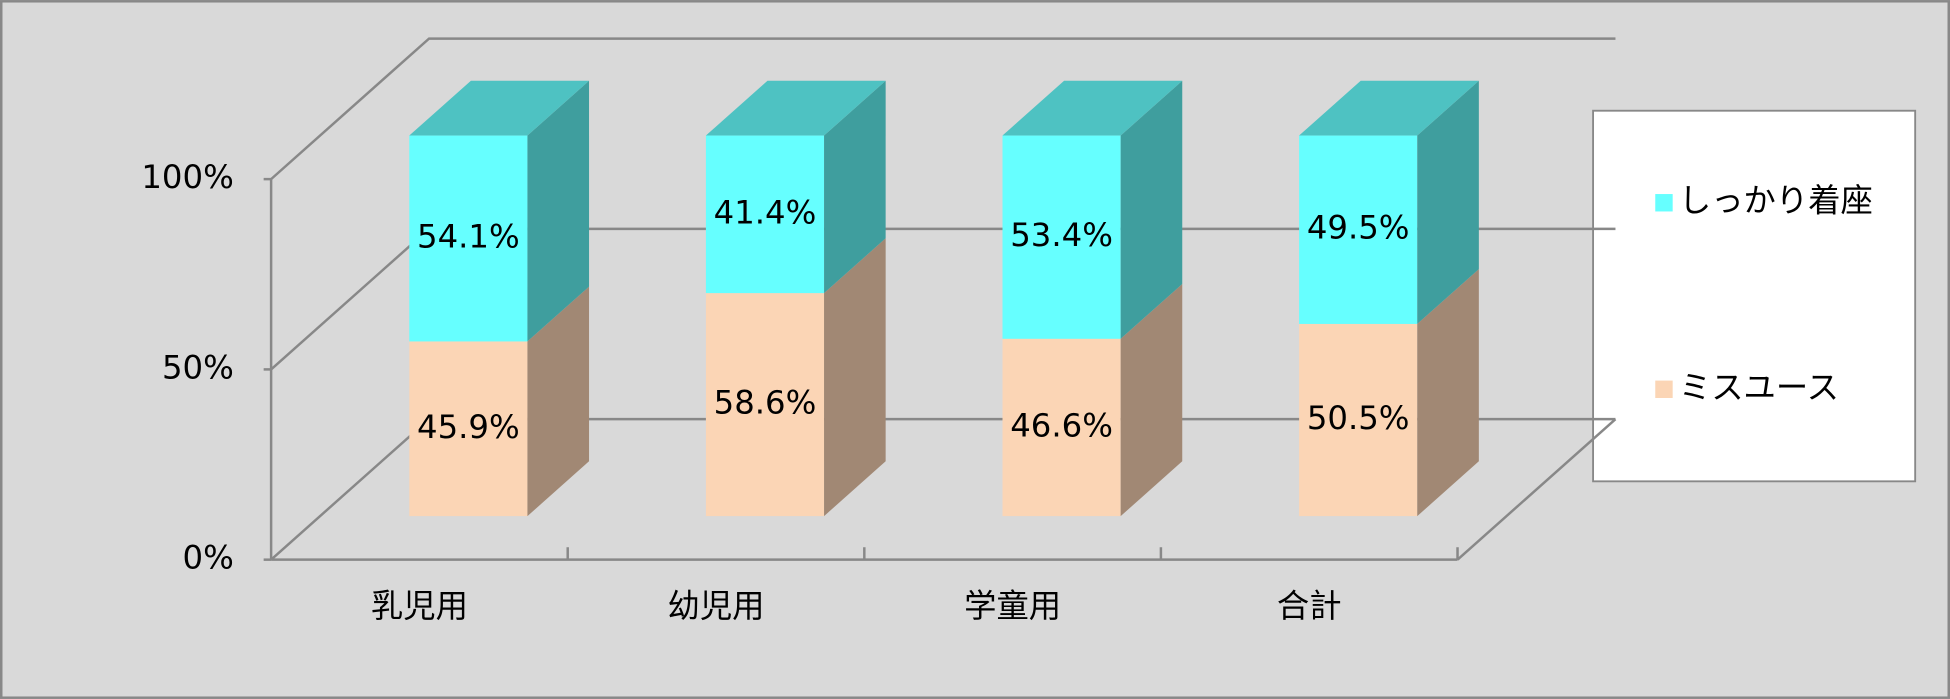 The width and height of the screenshot is (1950, 699). Describe the element at coordinates (1536, 489) in the screenshot. I see `floor-edge` at that location.